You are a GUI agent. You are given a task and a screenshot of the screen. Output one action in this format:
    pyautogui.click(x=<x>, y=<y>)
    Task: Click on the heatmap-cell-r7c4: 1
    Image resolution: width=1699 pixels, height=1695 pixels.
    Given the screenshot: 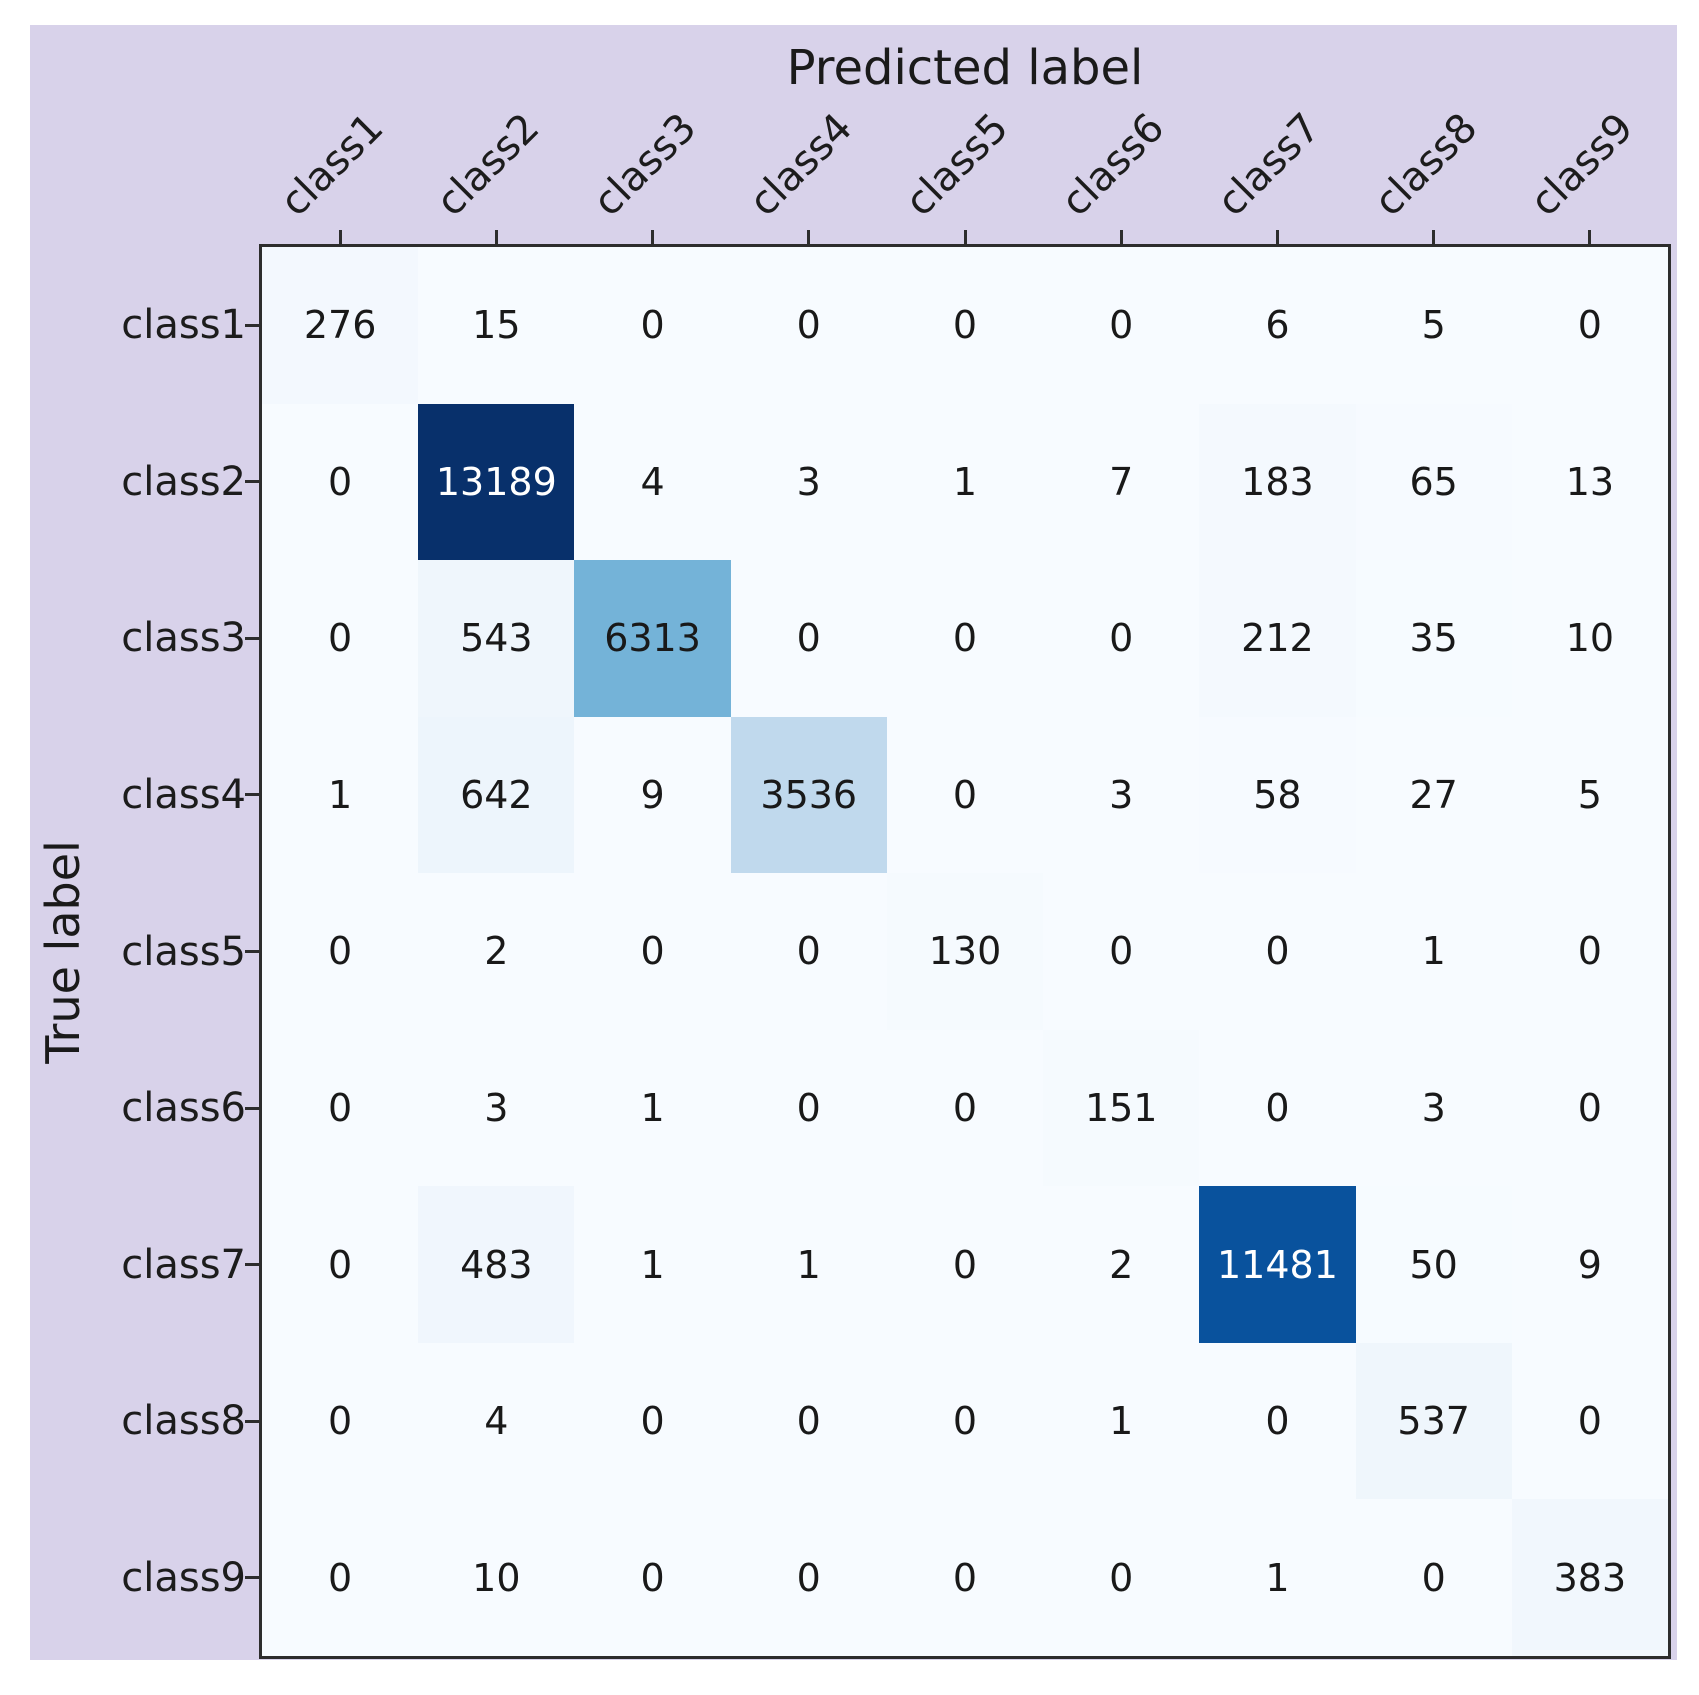 What is the action you would take?
    pyautogui.click(x=808, y=1264)
    